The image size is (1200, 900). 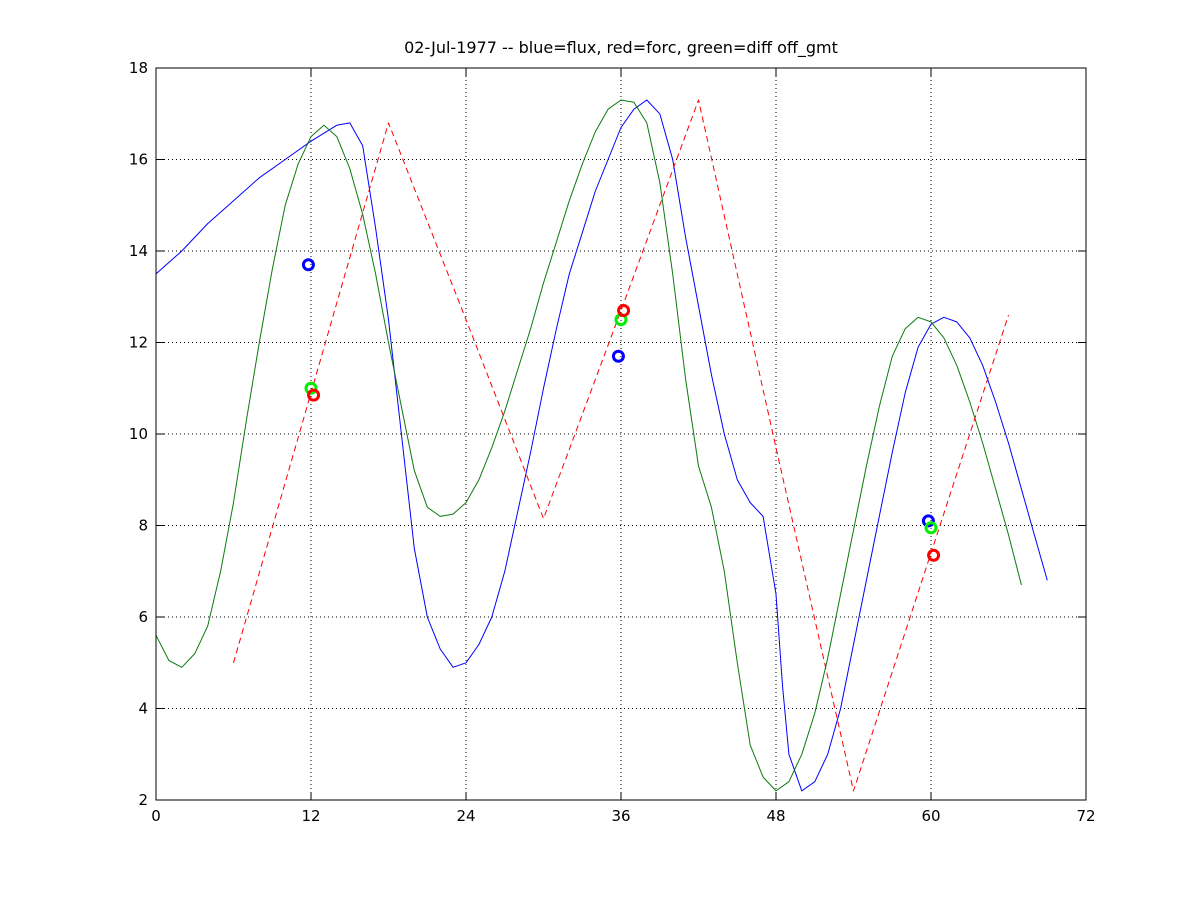 What do you see at coordinates (138, 343) in the screenshot?
I see `y-tick-label: 12` at bounding box center [138, 343].